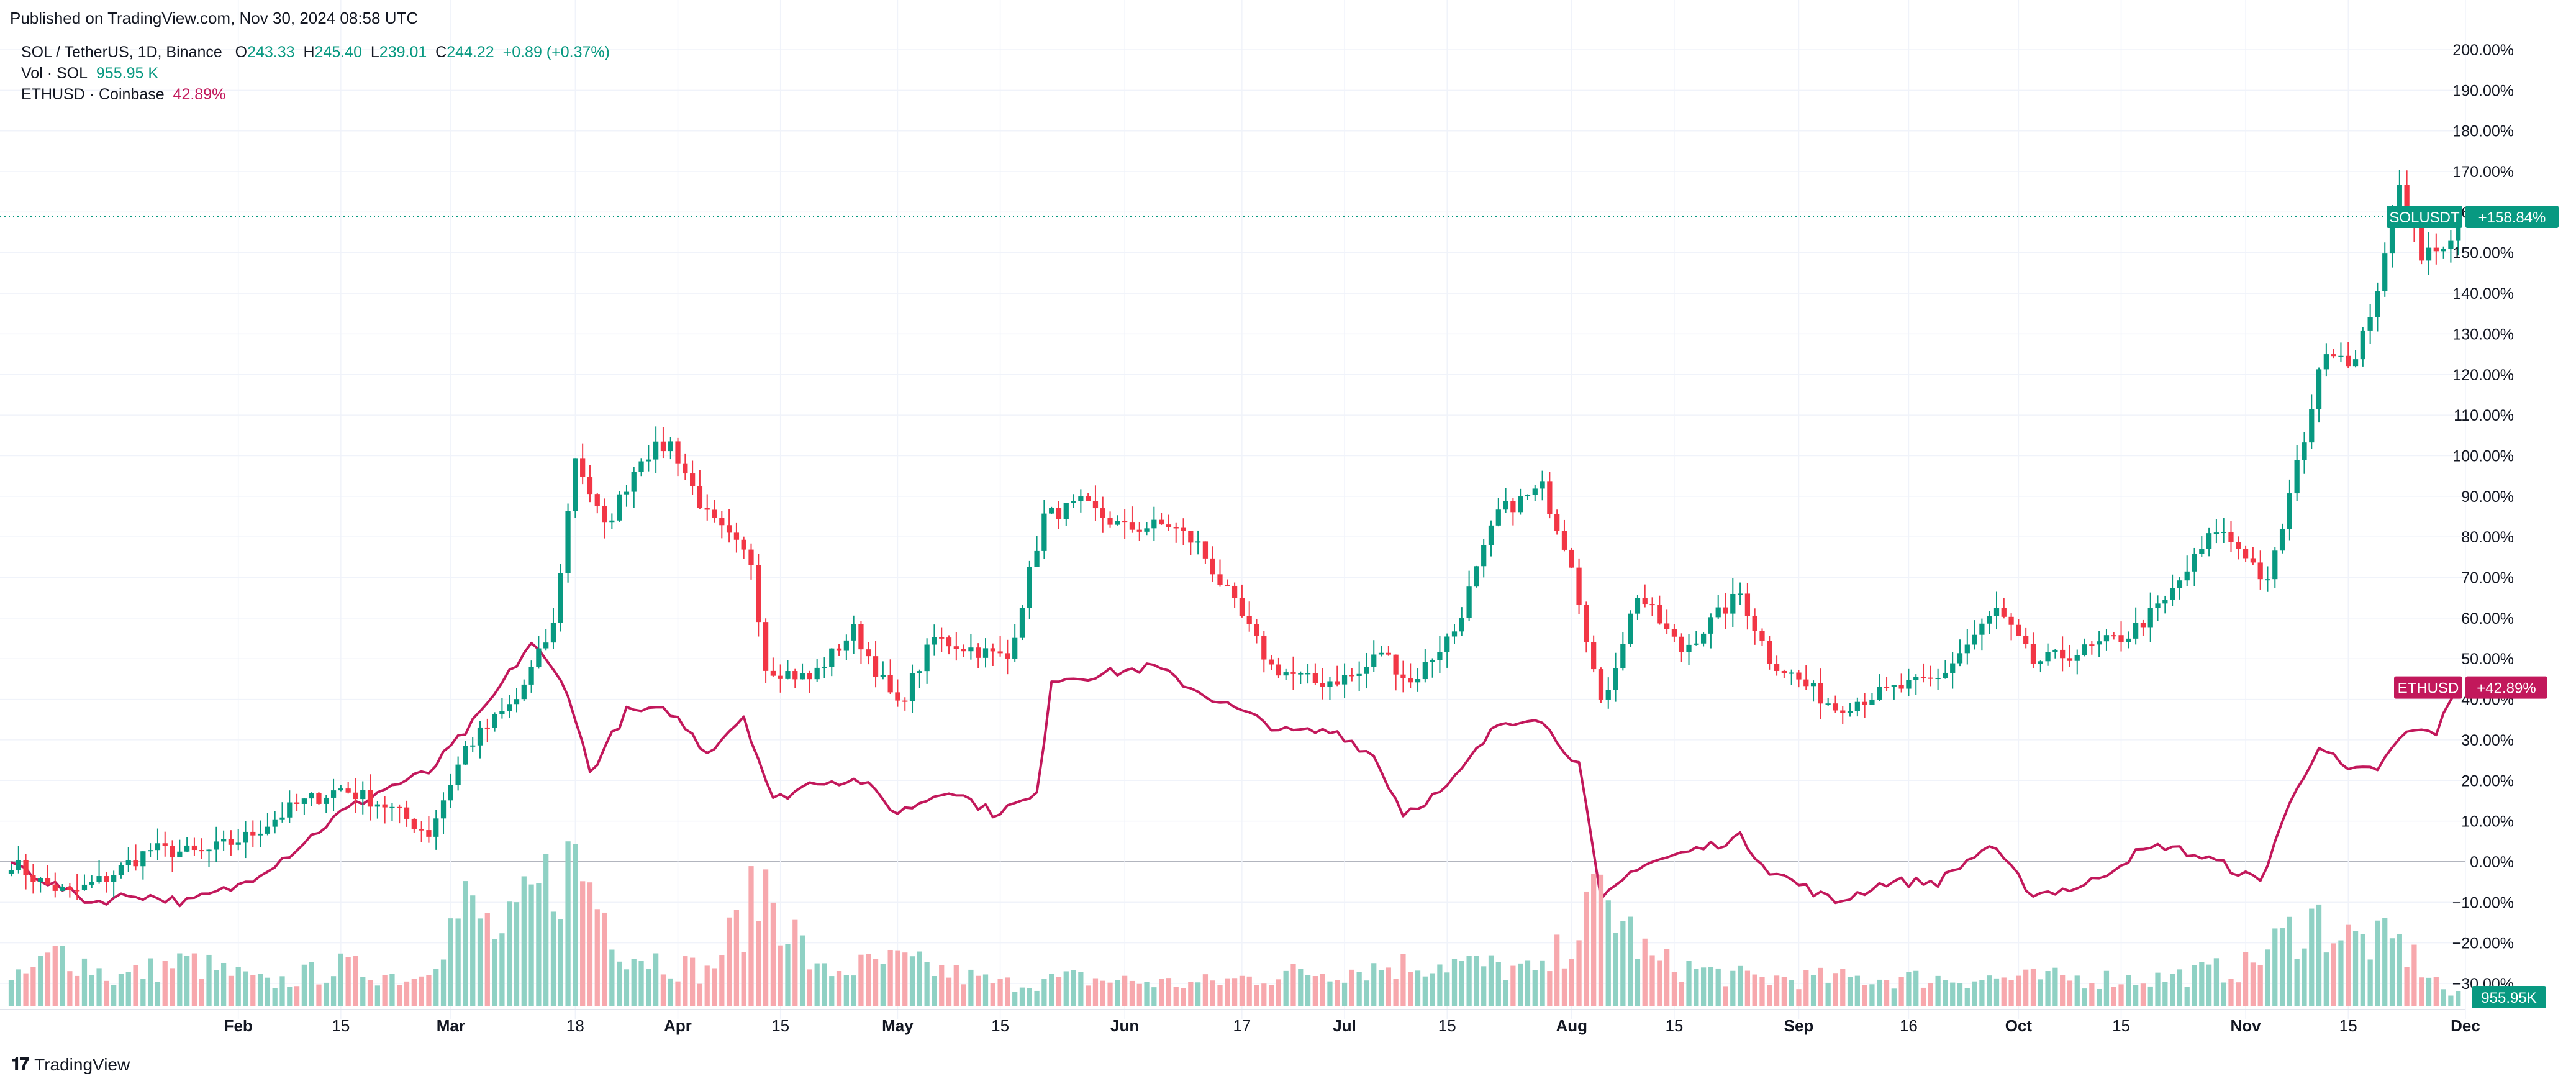  What do you see at coordinates (2487, 741) in the screenshot?
I see `y-tick-label: 30.00%` at bounding box center [2487, 741].